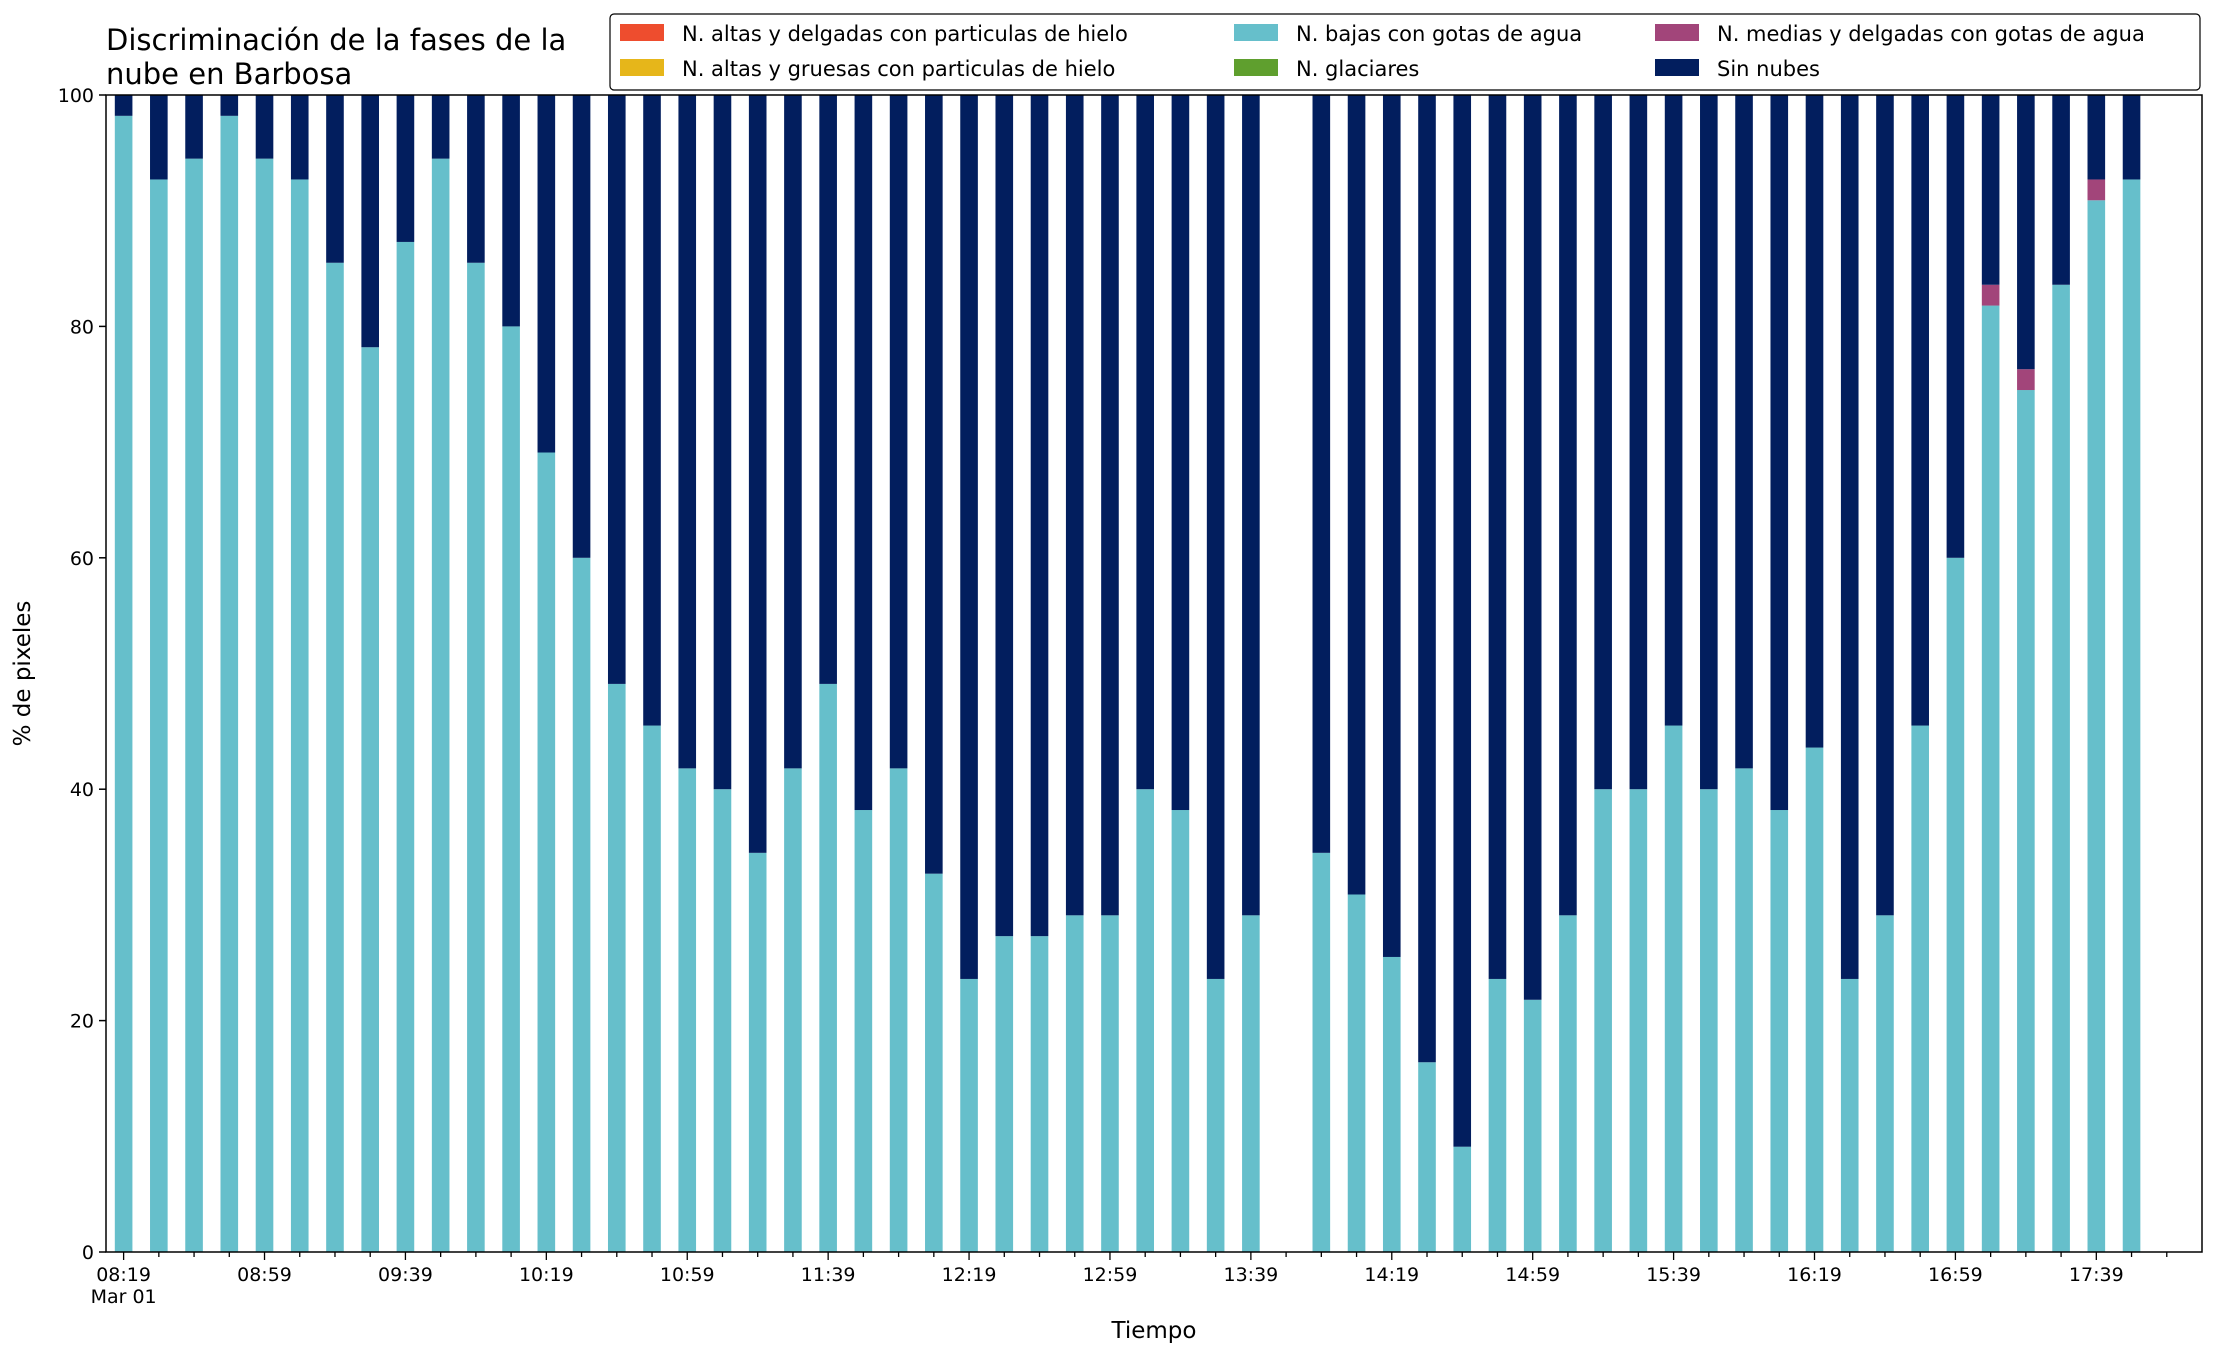  I want to click on legend-swatch-n-bajas-con-gotas-de-agua, so click(1256, 32).